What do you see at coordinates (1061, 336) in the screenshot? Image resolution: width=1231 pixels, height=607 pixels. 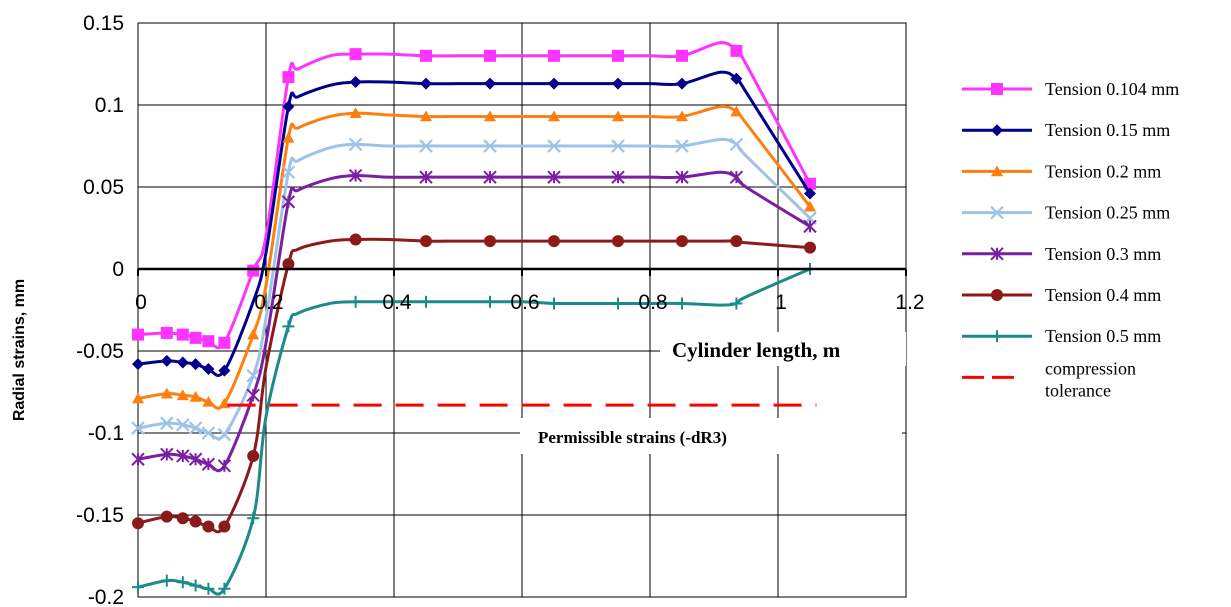 I see `legend-item: Tension 0.5 mm` at bounding box center [1061, 336].